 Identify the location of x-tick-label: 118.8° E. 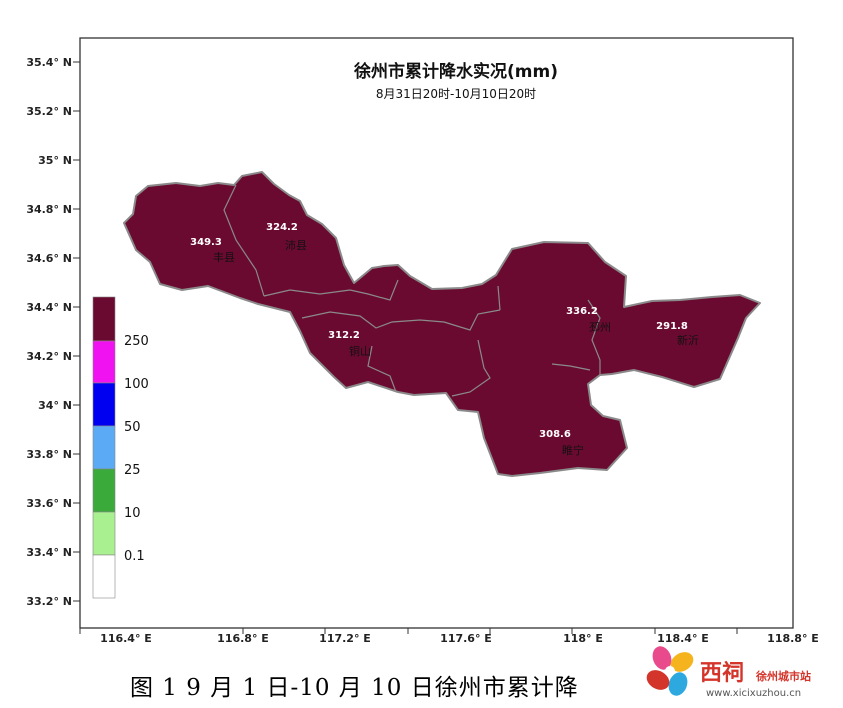
(793, 638).